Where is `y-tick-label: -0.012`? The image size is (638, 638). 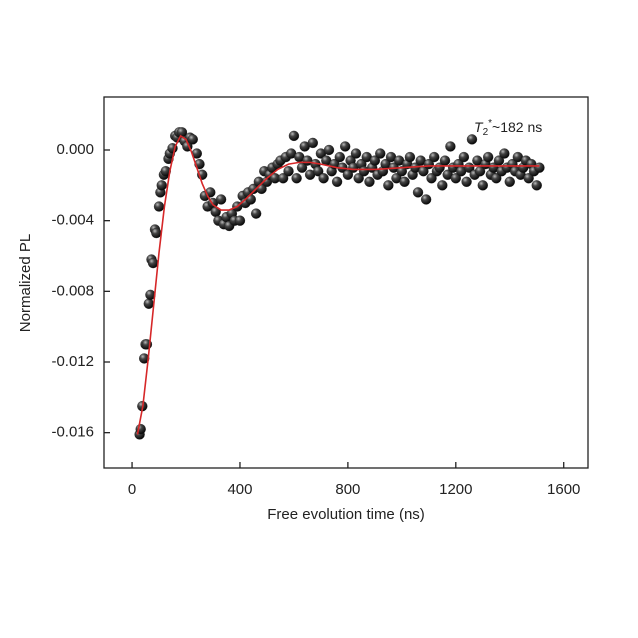 y-tick-label: -0.012 is located at coordinates (72, 361).